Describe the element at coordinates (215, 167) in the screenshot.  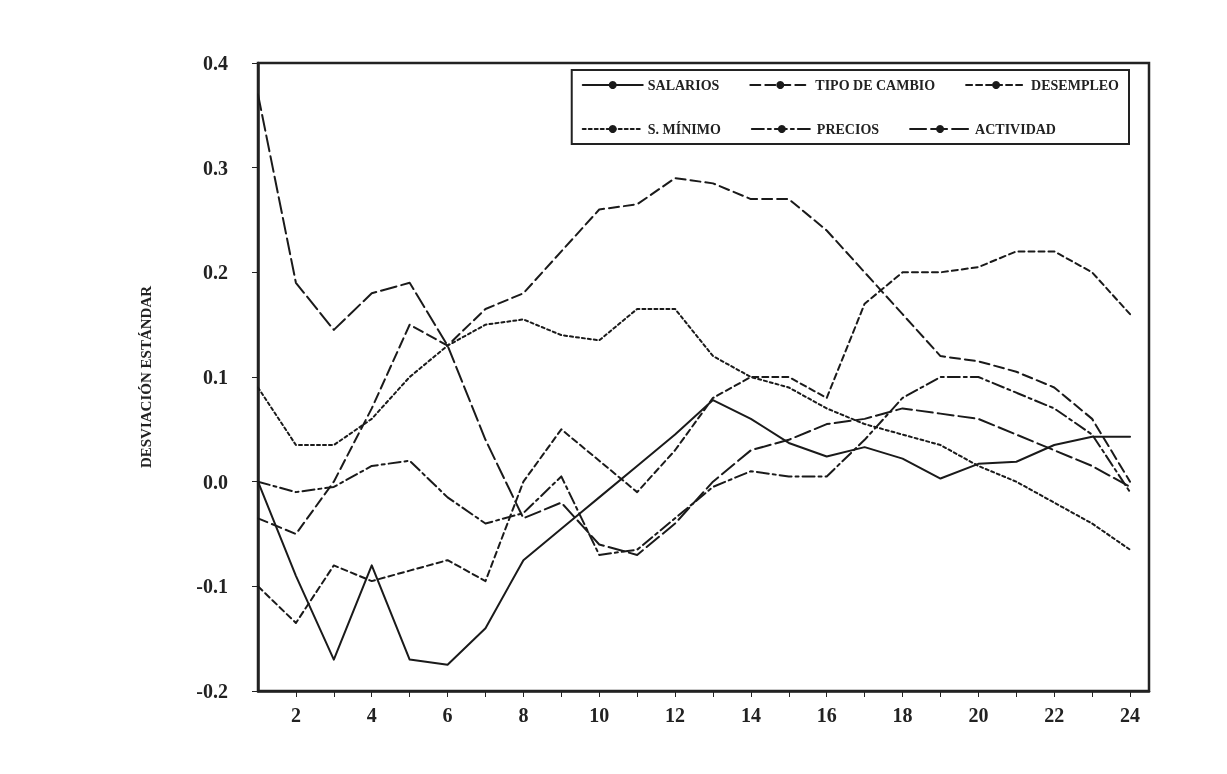
I see `y-tick-label: 0.3` at that location.